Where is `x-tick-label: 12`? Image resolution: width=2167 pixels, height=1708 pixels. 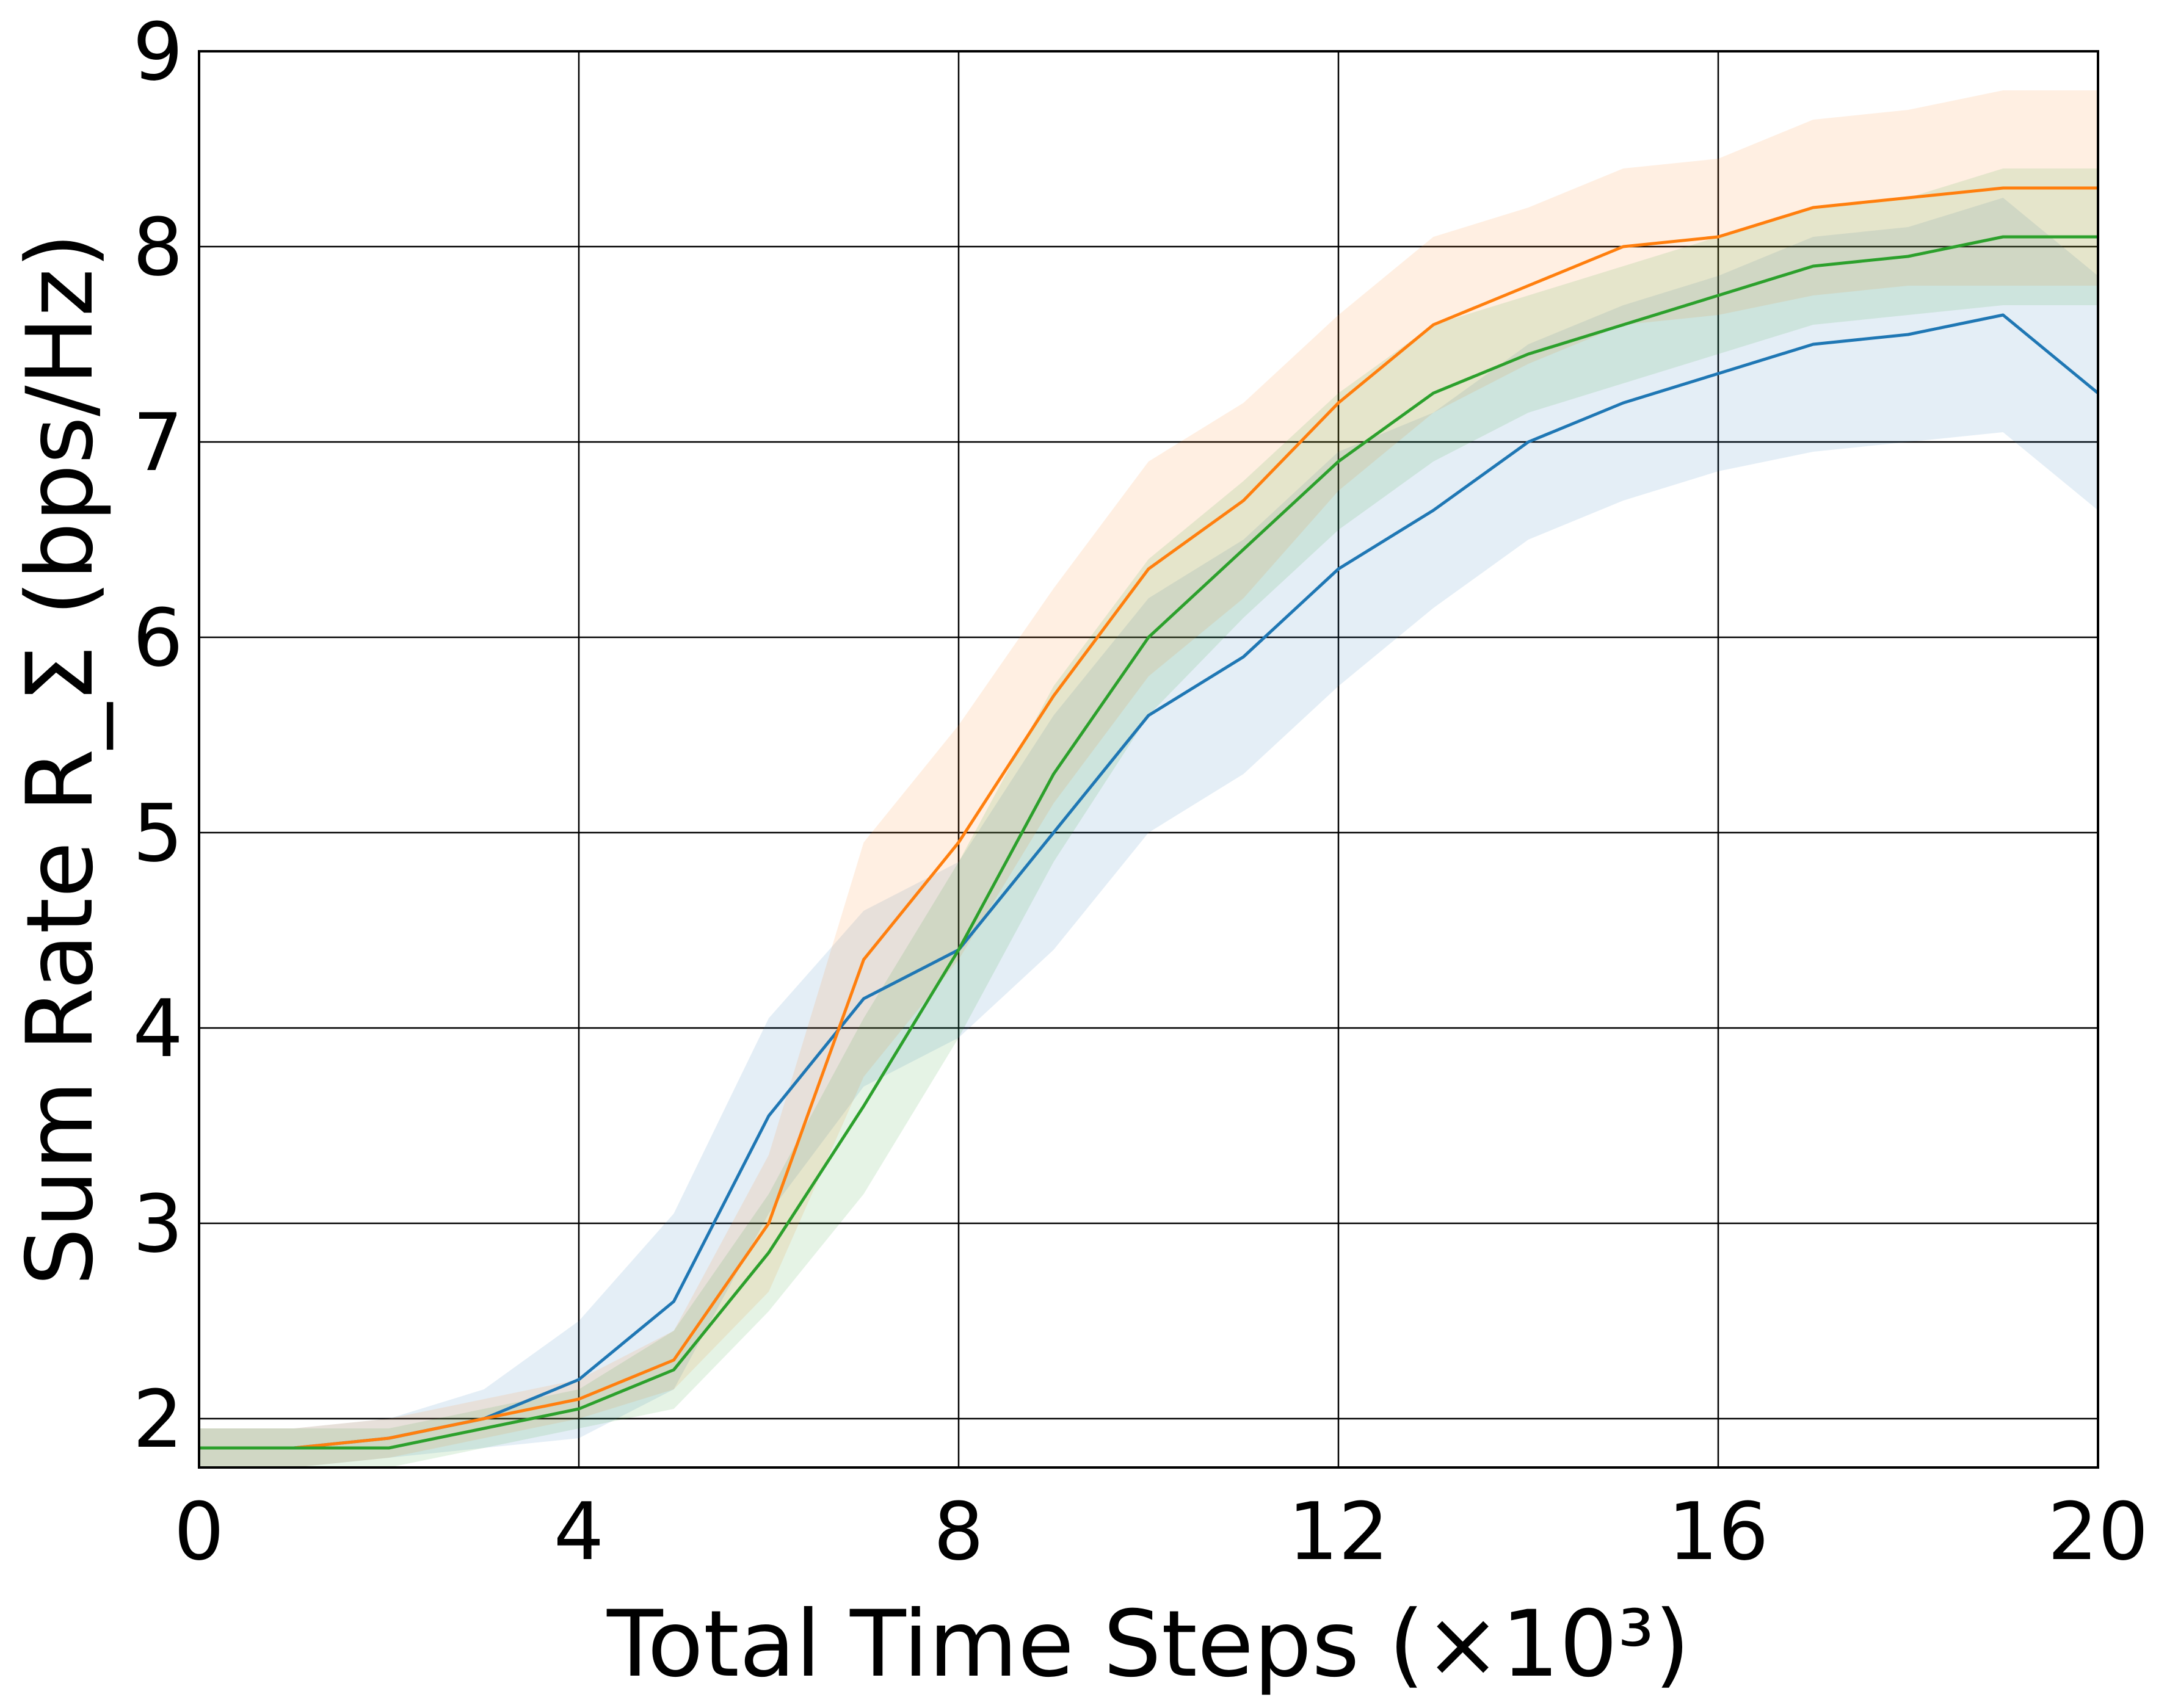 x-tick-label: 12 is located at coordinates (1338, 1531).